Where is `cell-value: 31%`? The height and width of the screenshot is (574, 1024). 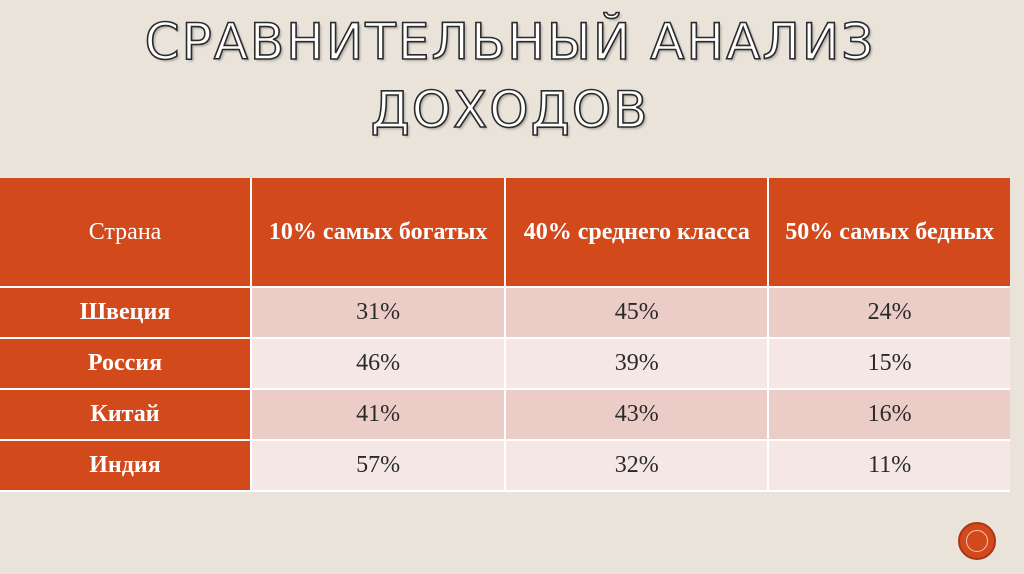
cell-value: 31% is located at coordinates (379, 313).